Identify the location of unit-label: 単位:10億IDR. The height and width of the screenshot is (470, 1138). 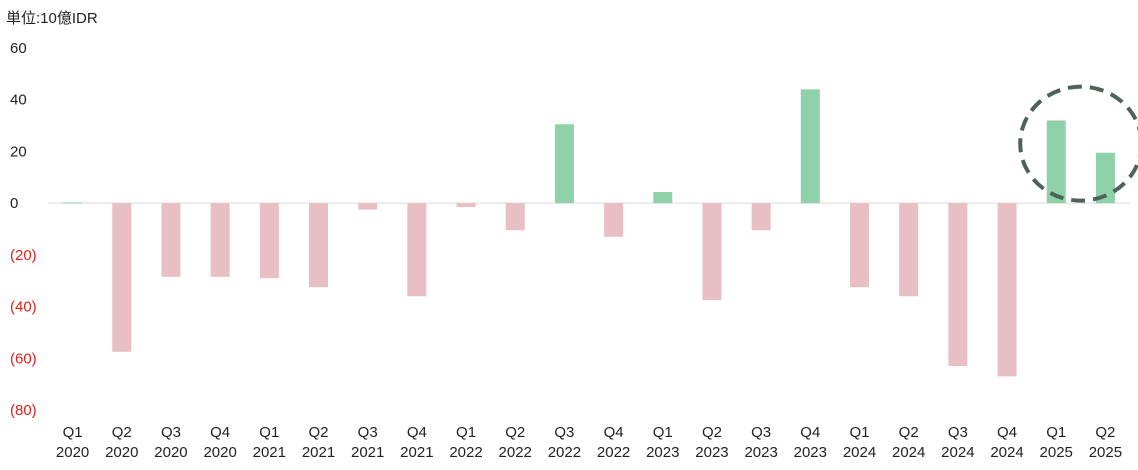
(52, 18).